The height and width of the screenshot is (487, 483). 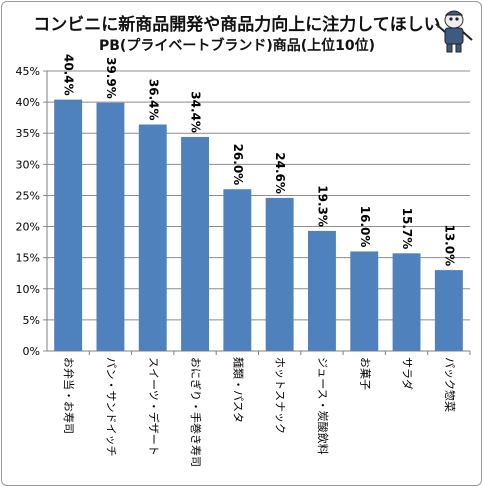 I want to click on data-label: 16.0%, so click(x=365, y=227).